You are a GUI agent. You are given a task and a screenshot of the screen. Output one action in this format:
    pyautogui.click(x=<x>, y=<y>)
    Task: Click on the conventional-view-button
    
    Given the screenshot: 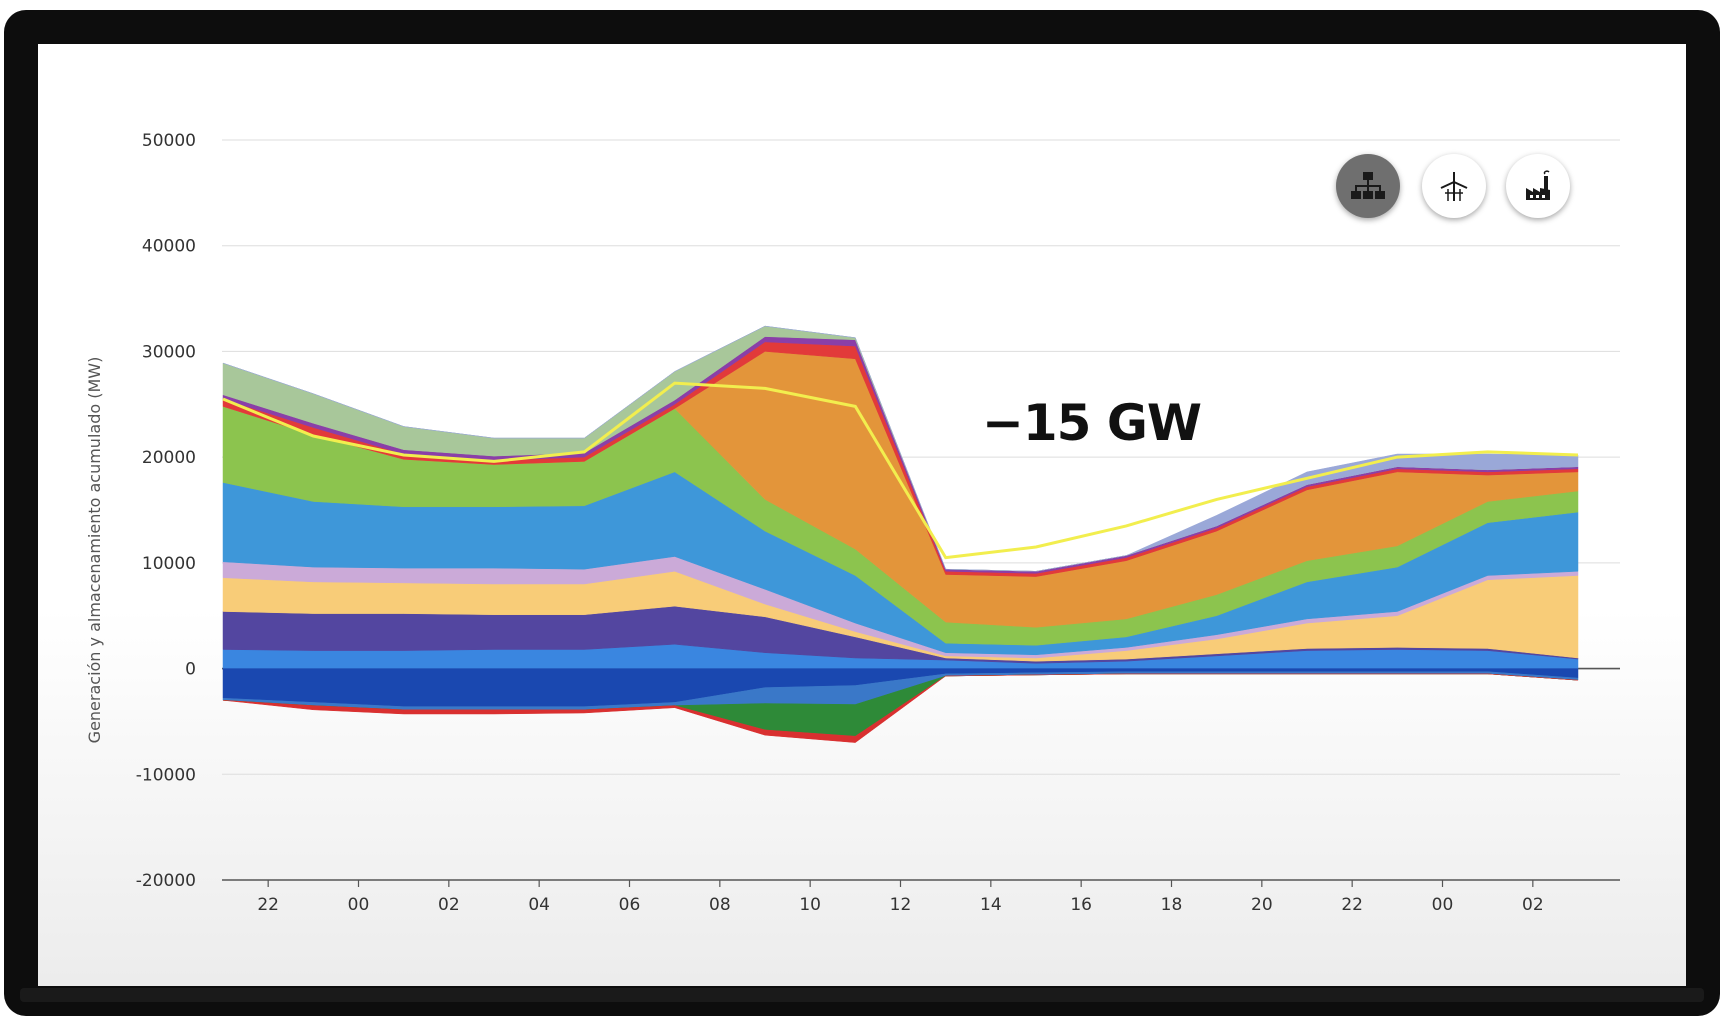 What is the action you would take?
    pyautogui.click(x=1538, y=186)
    